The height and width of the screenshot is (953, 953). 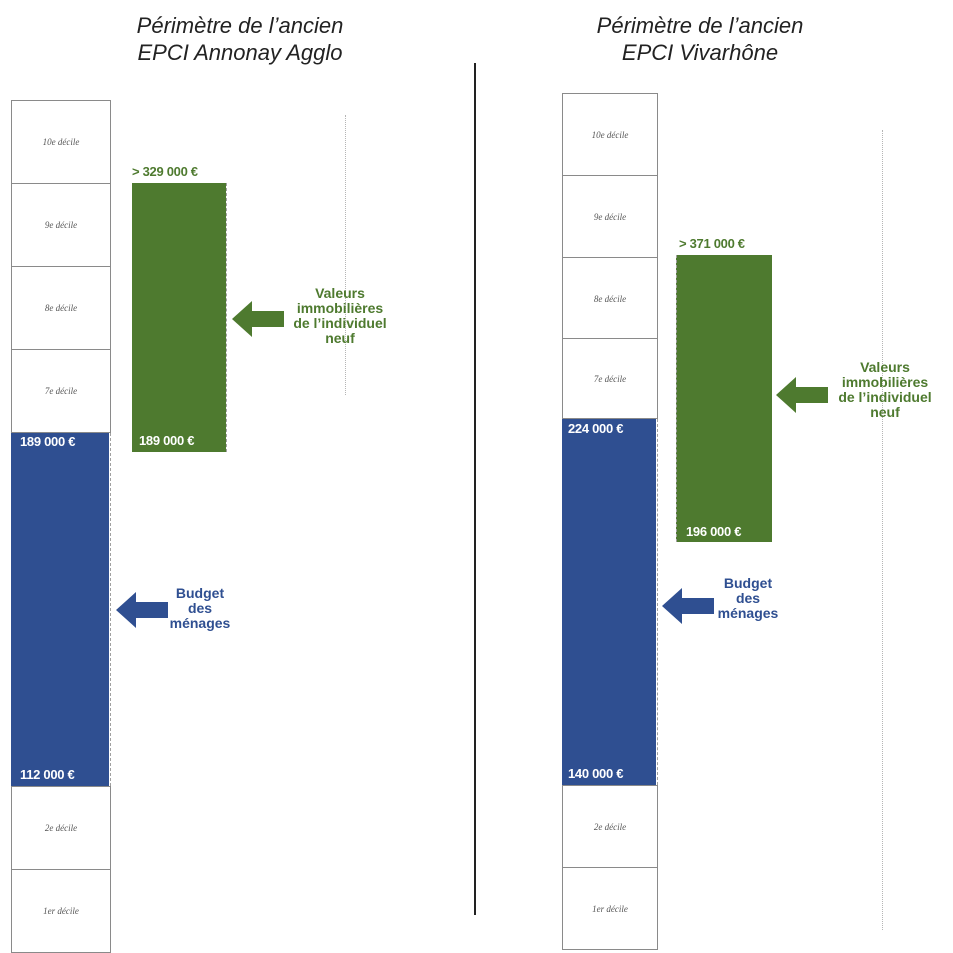 What do you see at coordinates (165, 171) in the screenshot?
I see `property-high-value: > 329 000 €` at bounding box center [165, 171].